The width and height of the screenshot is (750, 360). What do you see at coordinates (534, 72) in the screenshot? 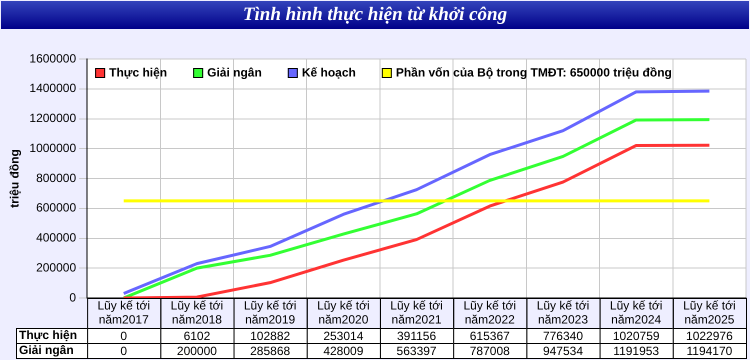
I see `legend-label: Phần vốn của Bộ trong TMĐT: 650000 triệu đồng` at bounding box center [534, 72].